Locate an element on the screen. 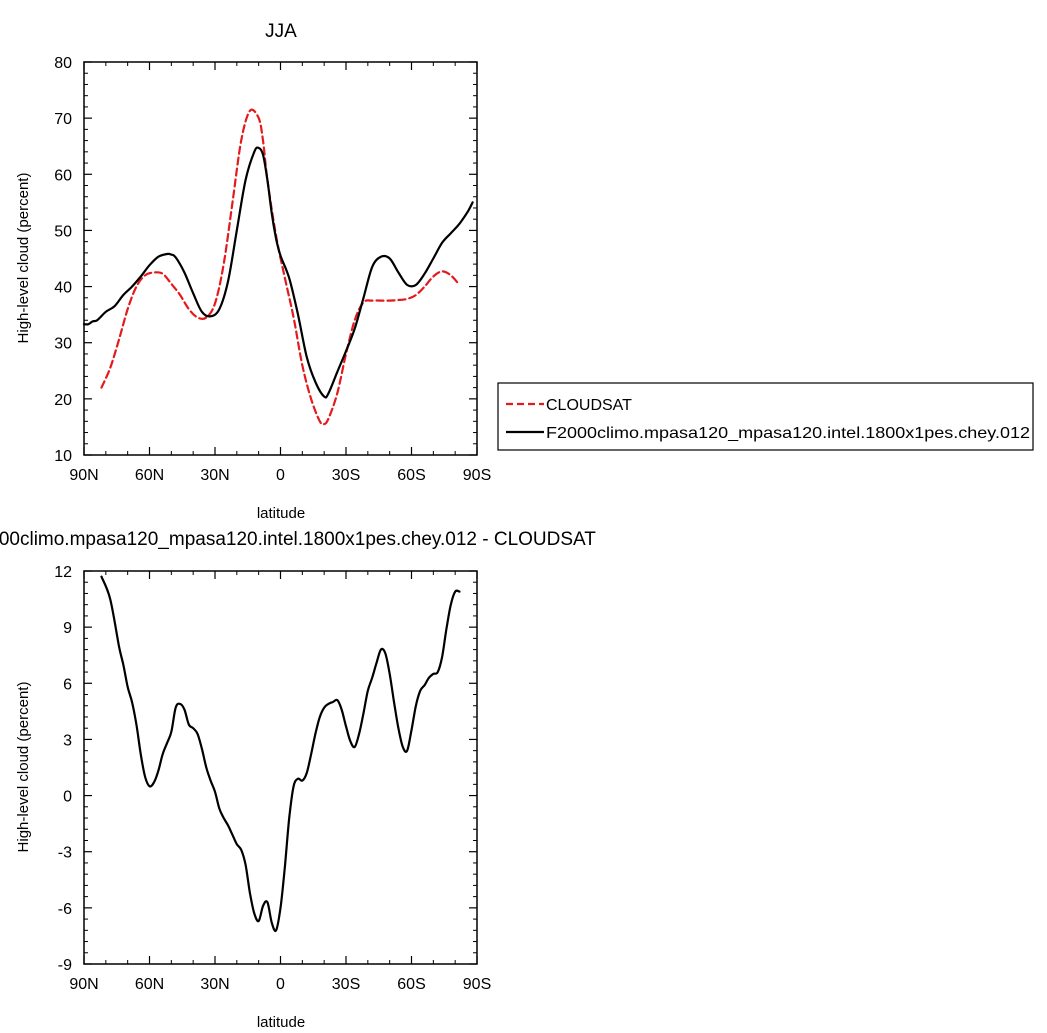 The width and height of the screenshot is (1047, 1033). top-x-tick-label: 90N is located at coordinates (83, 475).